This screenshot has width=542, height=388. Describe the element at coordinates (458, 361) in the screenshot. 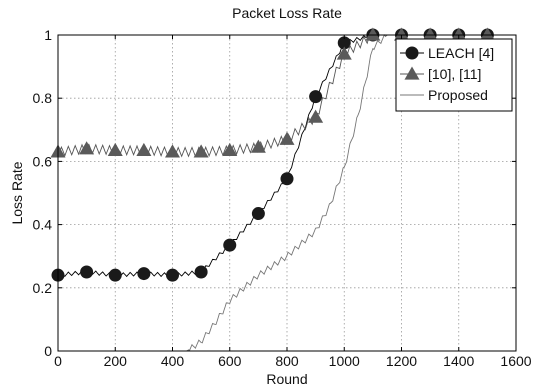

I see `x-tick-label: 1400` at that location.